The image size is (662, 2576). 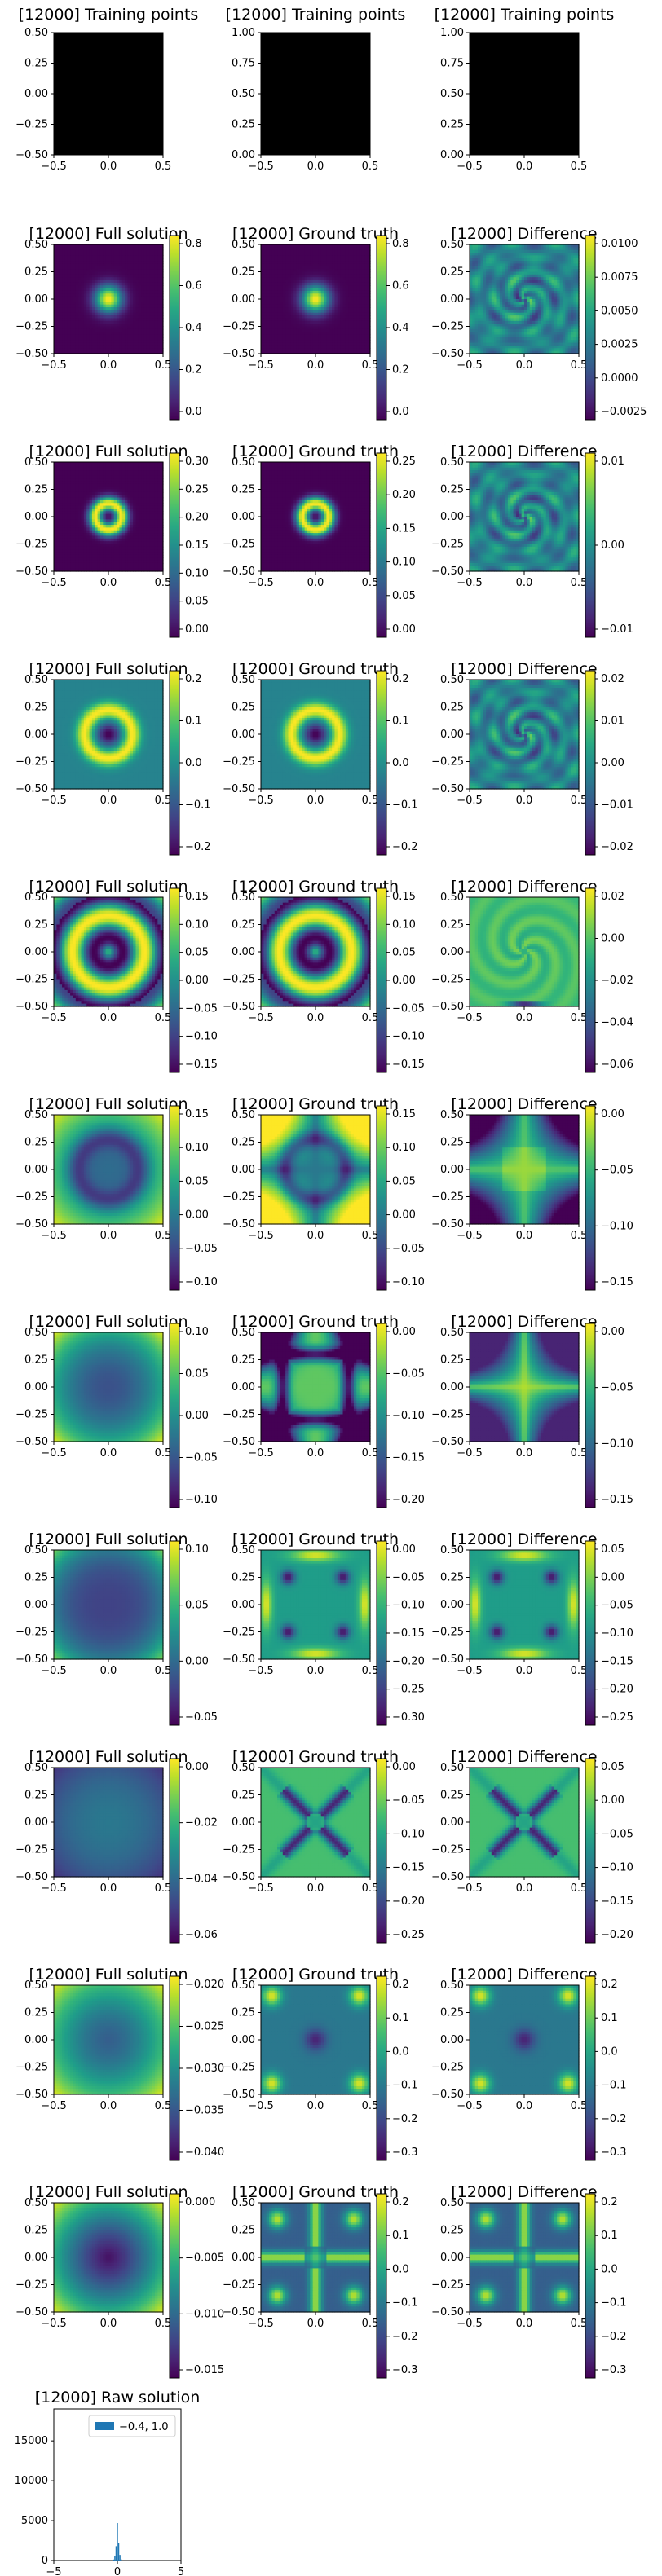 I want to click on y-tick-label: 0.00, so click(x=243, y=155).